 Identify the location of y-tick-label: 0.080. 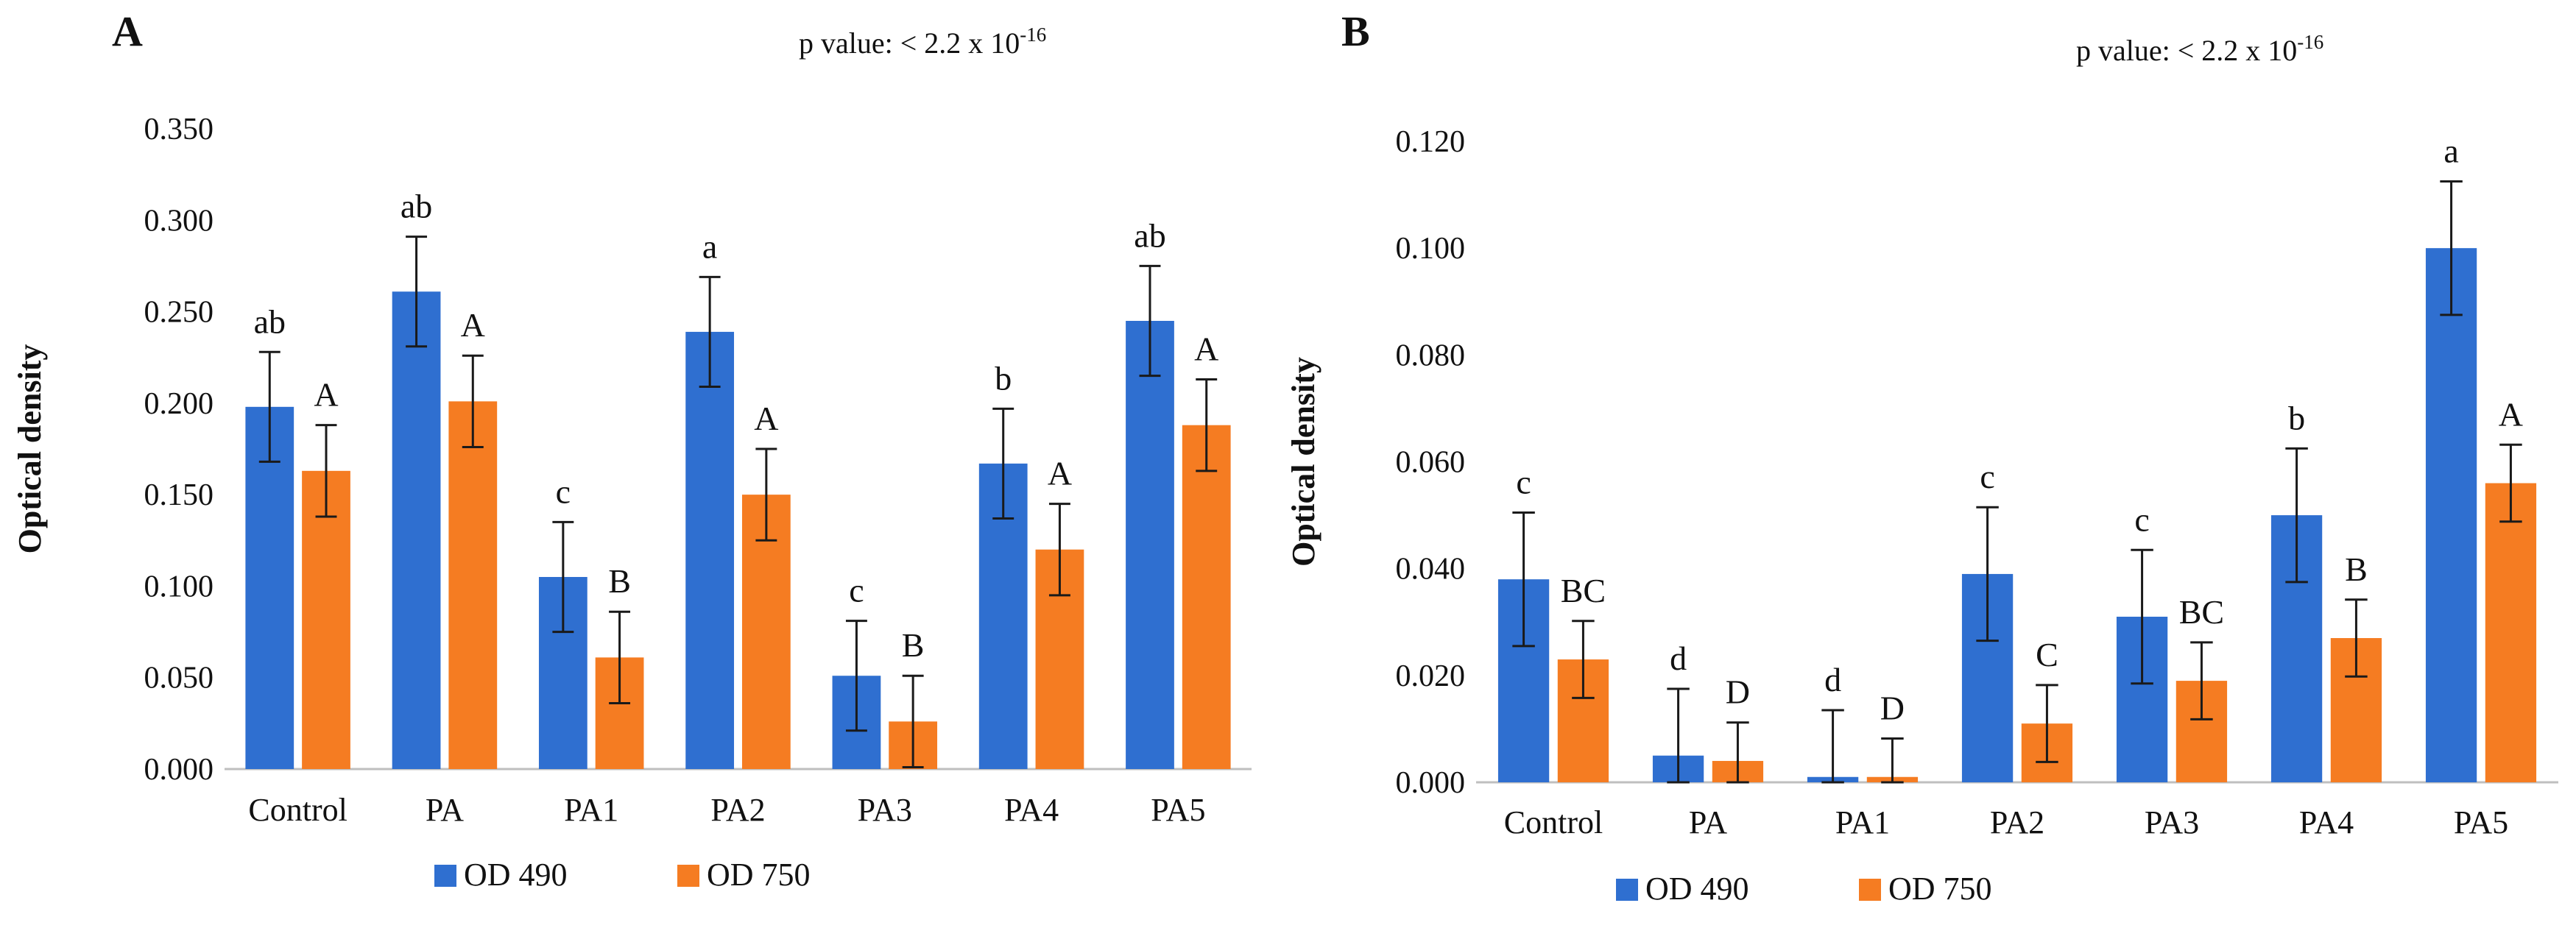
(1431, 355).